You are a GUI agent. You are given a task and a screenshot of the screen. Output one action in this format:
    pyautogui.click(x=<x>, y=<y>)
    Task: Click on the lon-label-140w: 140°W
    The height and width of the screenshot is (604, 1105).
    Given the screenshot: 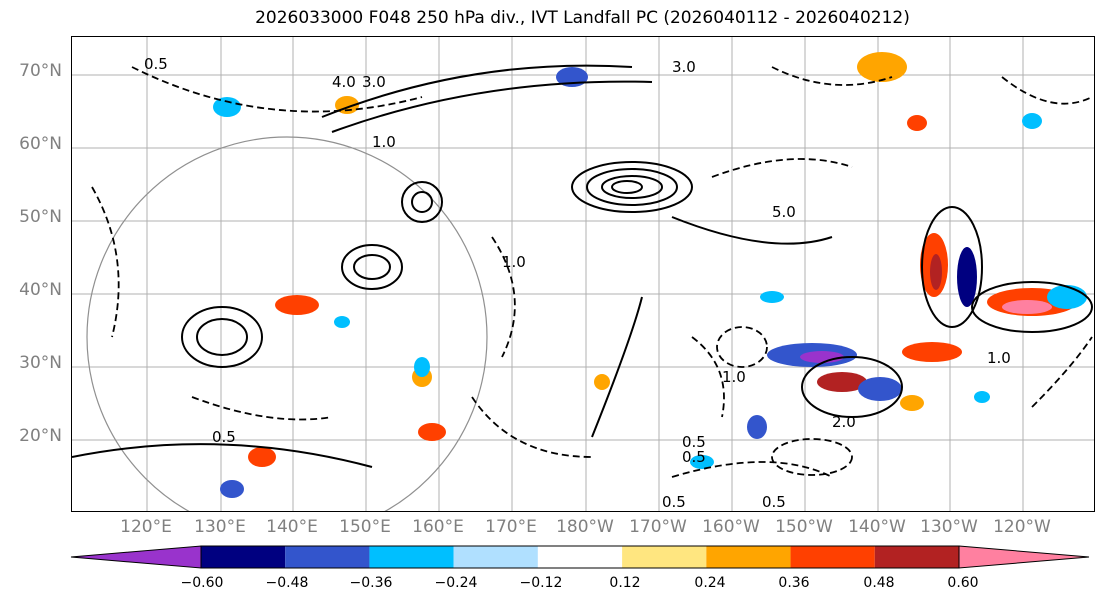 What is the action you would take?
    pyautogui.click(x=877, y=527)
    